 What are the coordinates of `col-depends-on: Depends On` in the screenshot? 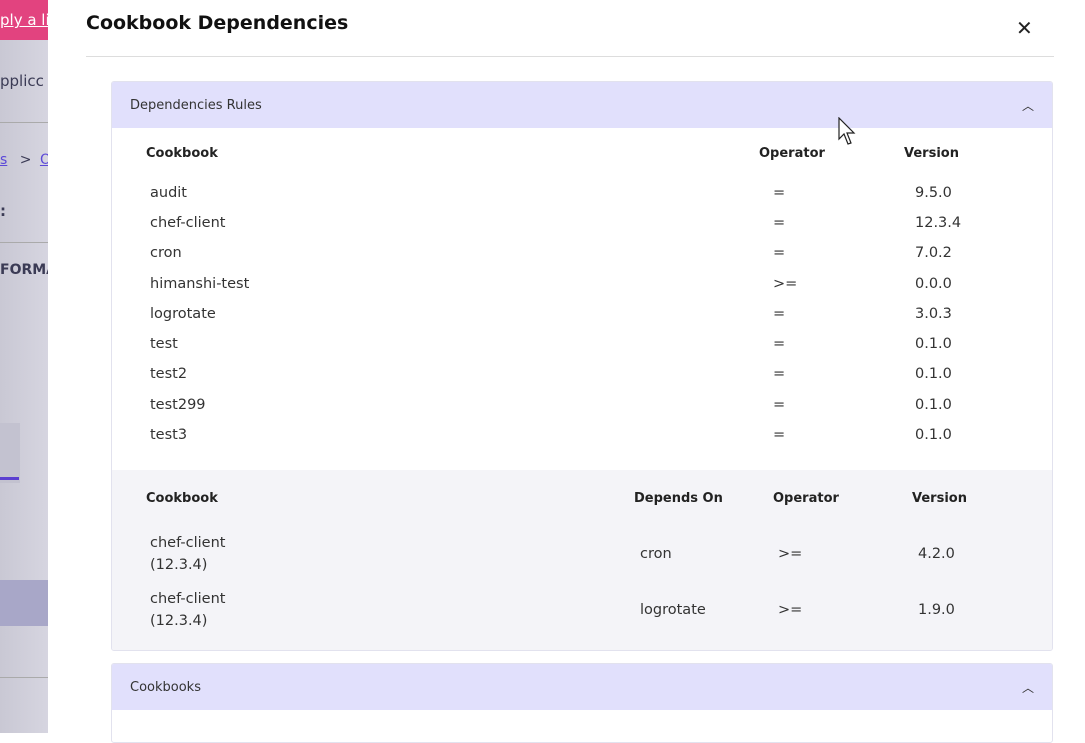 It's located at (678, 498).